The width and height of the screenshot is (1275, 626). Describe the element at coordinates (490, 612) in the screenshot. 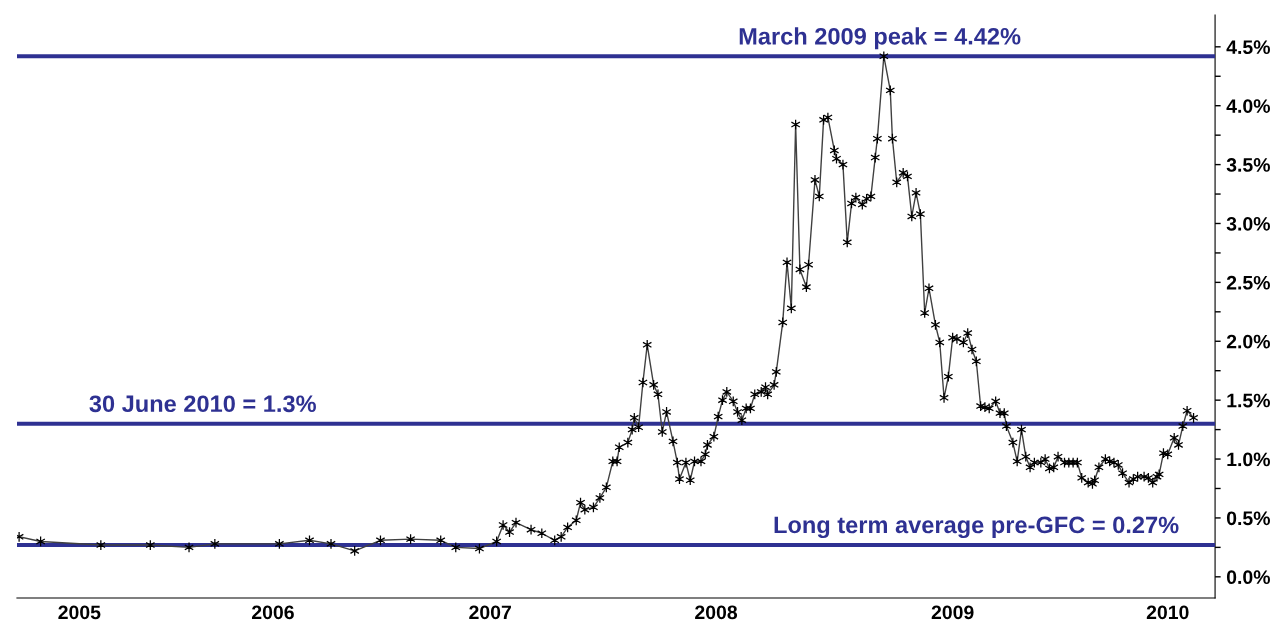

I see `x-tick-label: 2007` at that location.